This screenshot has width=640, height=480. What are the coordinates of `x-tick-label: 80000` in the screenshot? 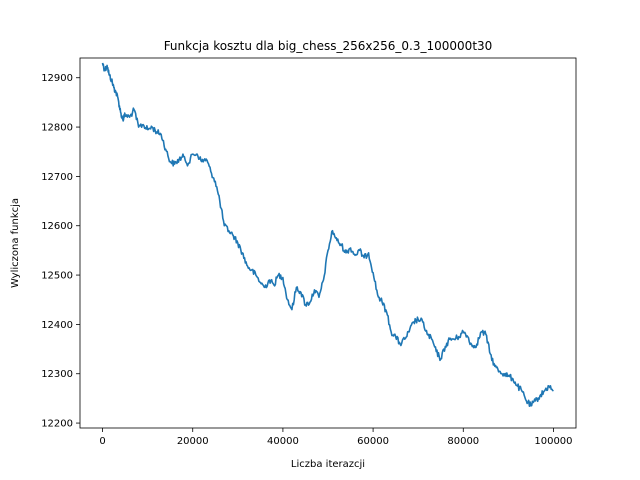 It's located at (463, 441).